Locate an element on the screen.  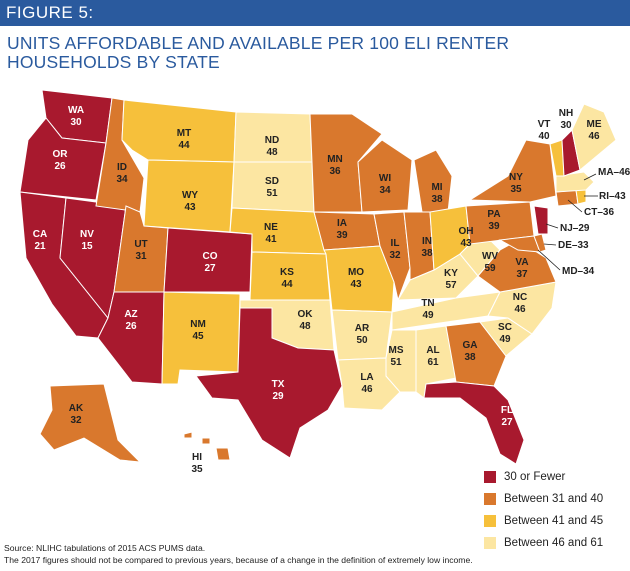
state-label-ga: GA is located at coordinates (470, 345).